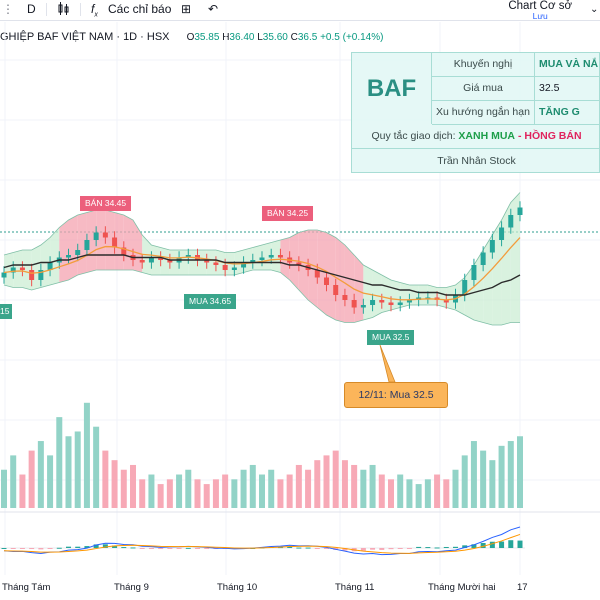 The height and width of the screenshot is (600, 600). I want to click on buy-callout: 12/11: Mua 32.5, so click(396, 395).